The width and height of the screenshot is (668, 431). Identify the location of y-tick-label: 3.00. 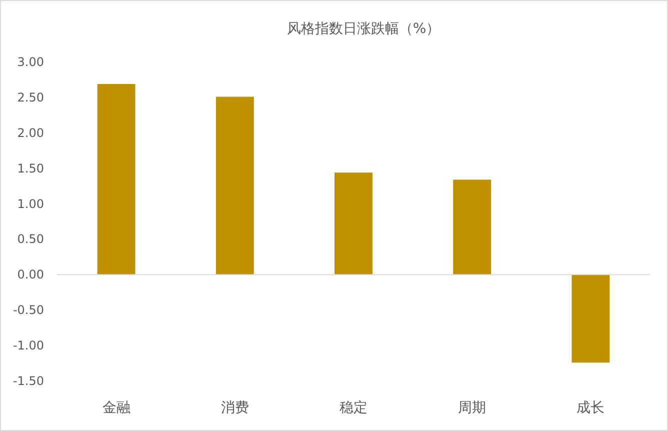
(30, 62).